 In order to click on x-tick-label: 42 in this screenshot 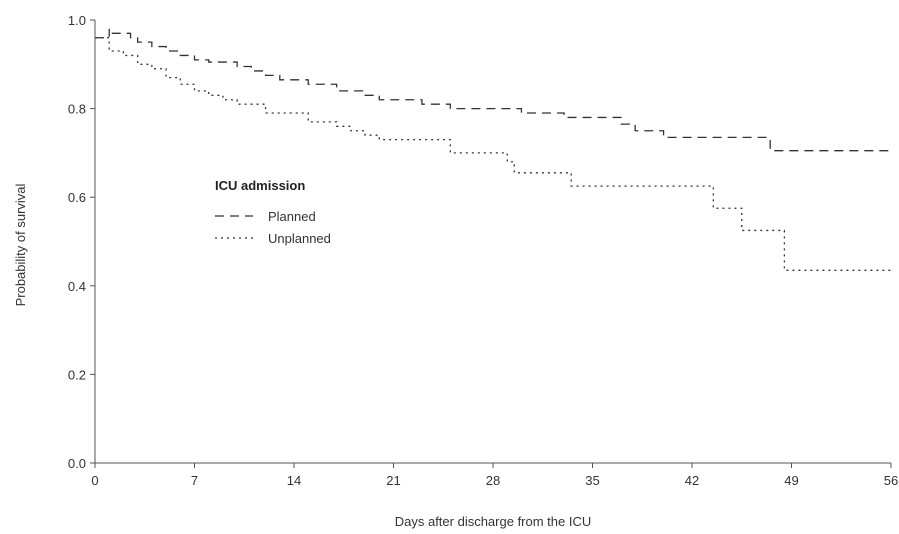, I will do `click(692, 480)`.